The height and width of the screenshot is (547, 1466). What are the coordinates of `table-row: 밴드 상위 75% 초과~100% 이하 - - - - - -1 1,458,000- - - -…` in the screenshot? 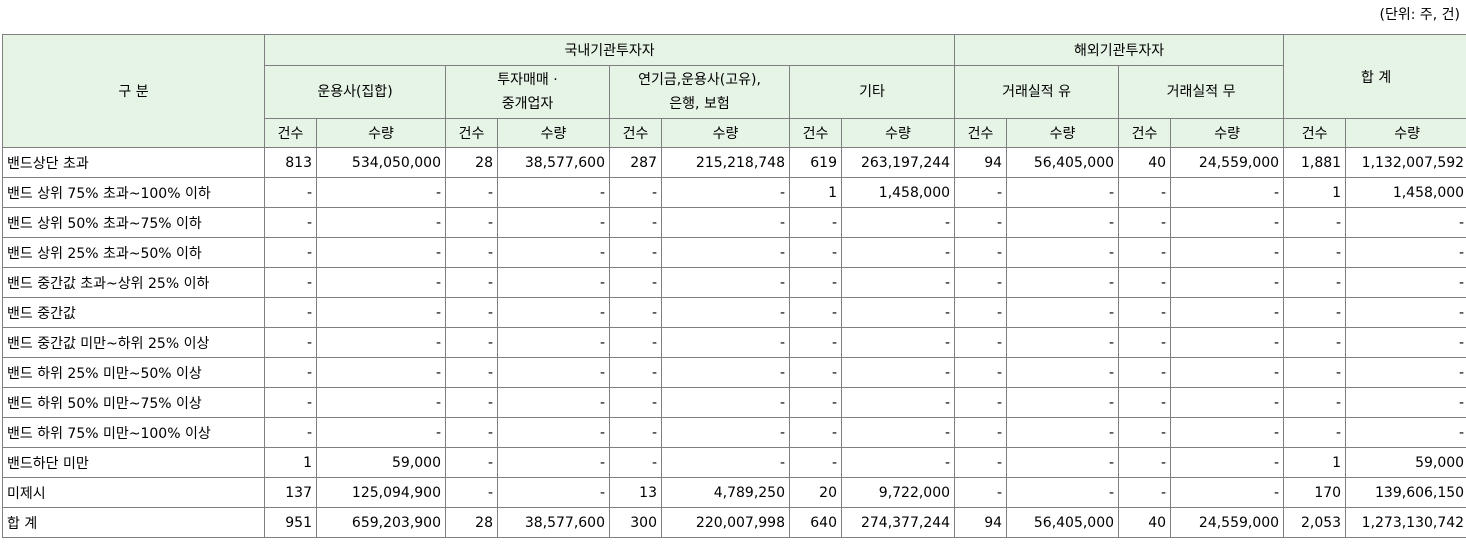 It's located at (734, 192).